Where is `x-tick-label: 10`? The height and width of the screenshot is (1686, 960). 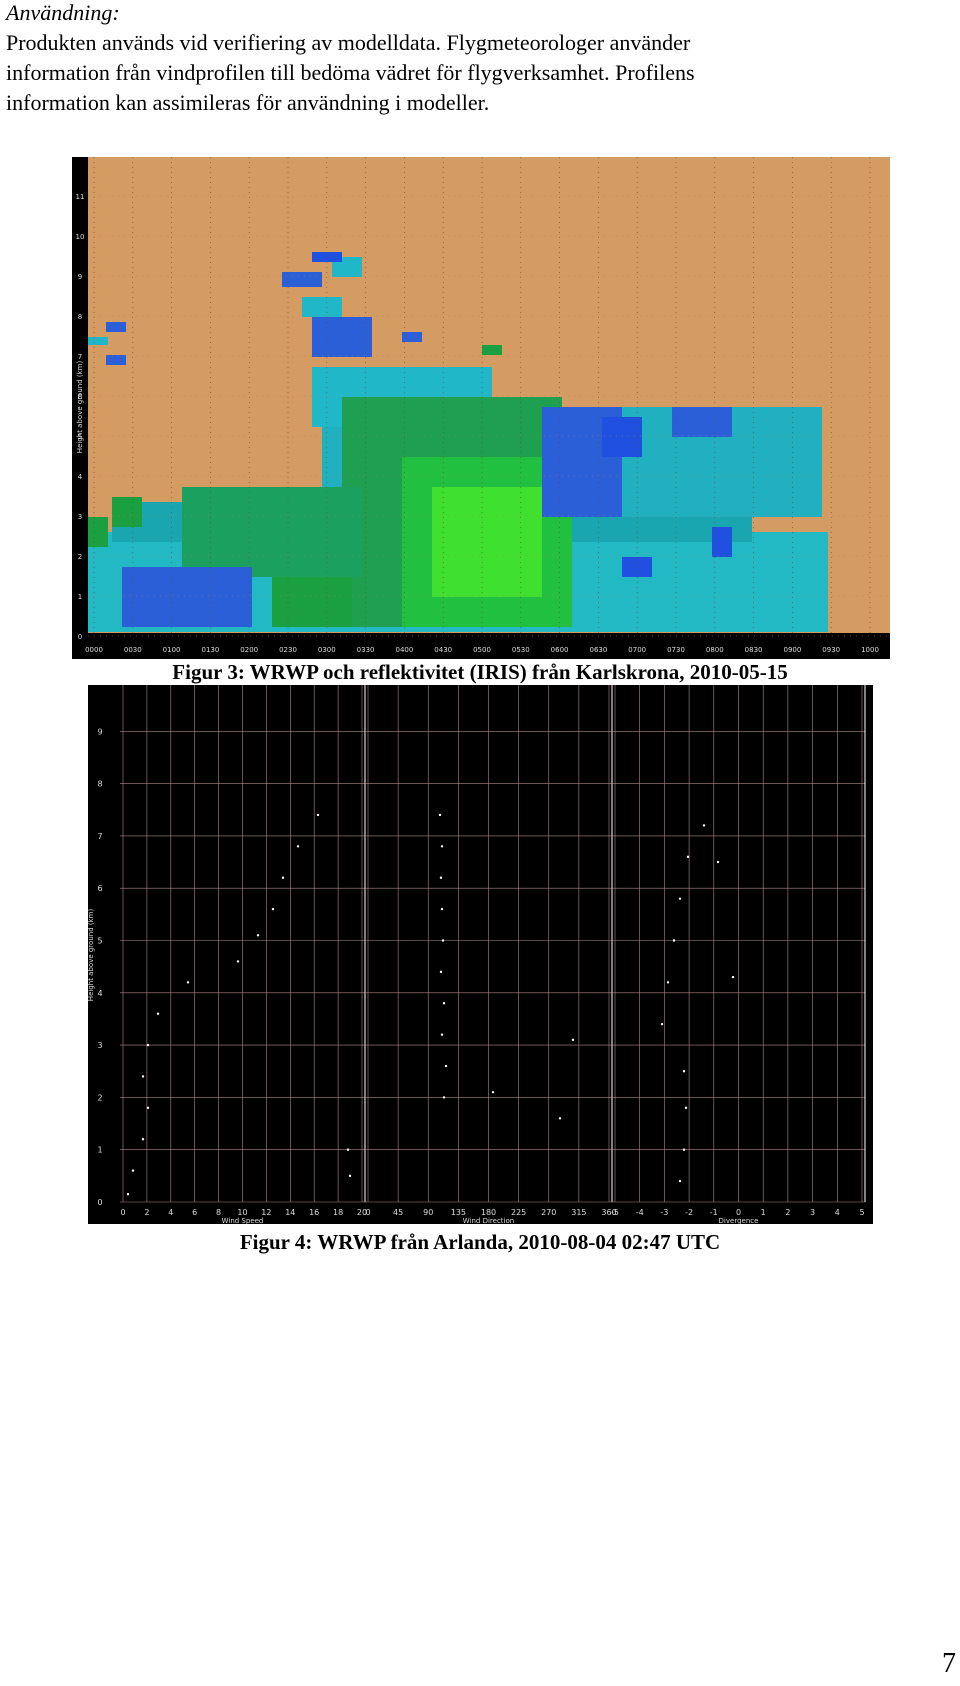
x-tick-label: 10 is located at coordinates (242, 1212).